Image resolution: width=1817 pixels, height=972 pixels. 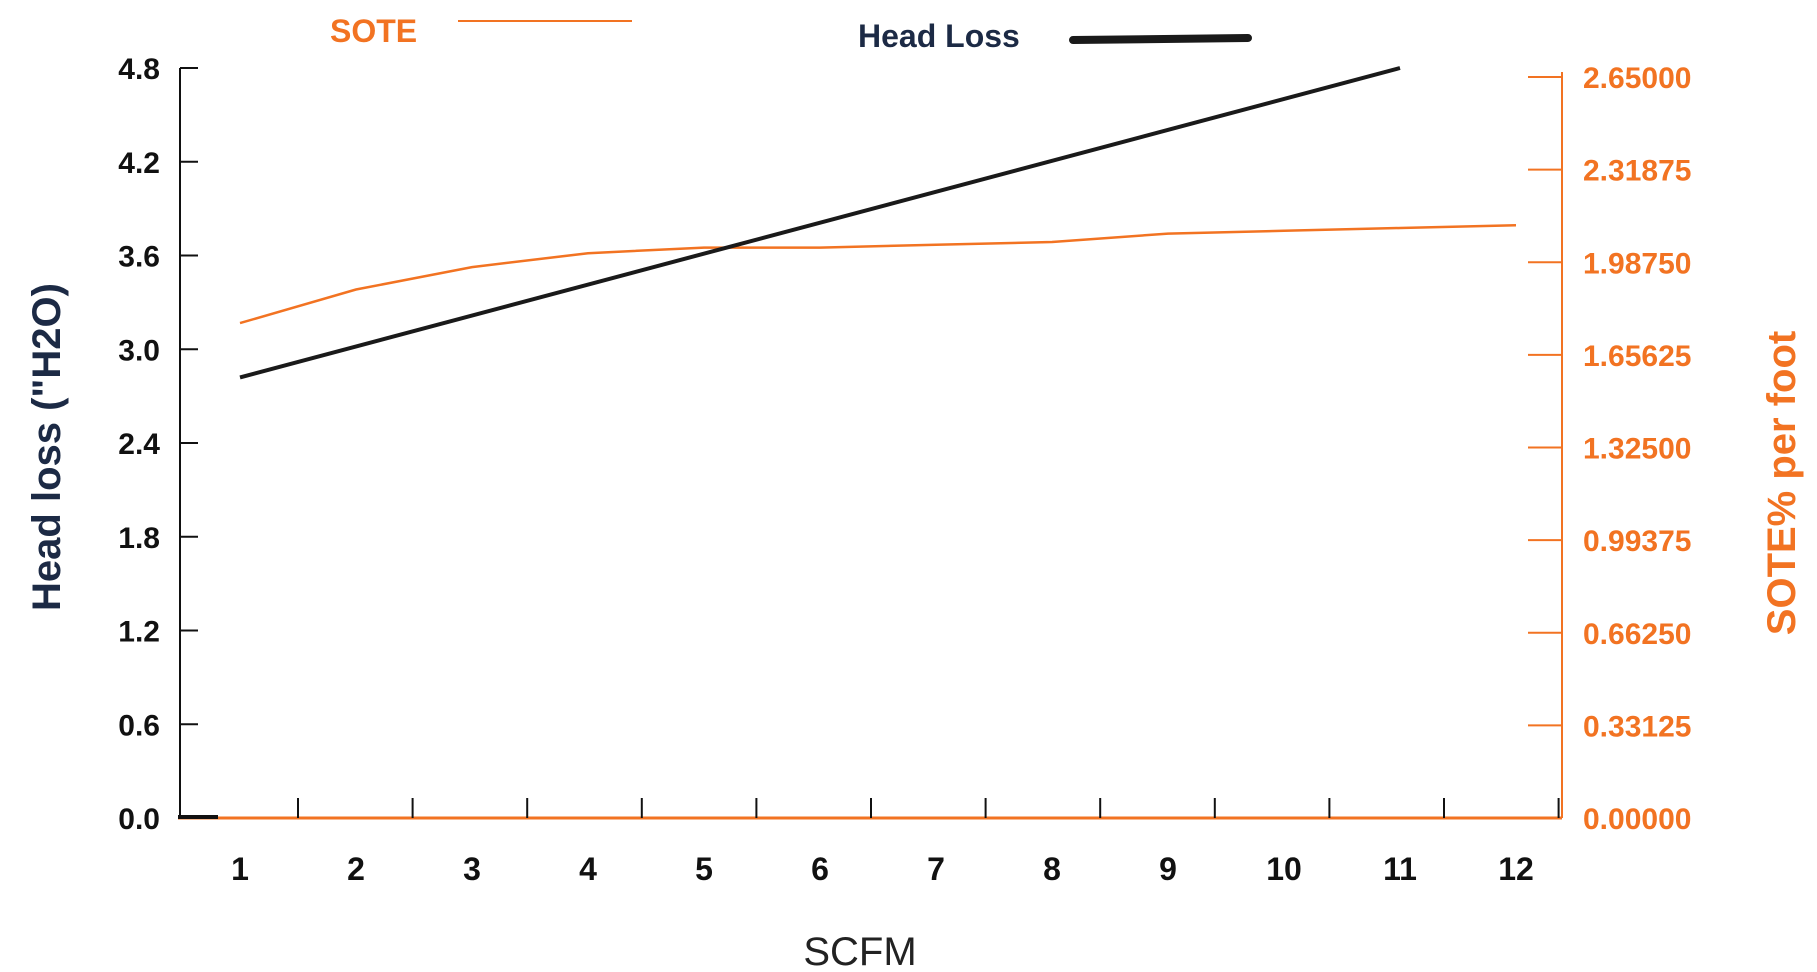 What do you see at coordinates (1637, 356) in the screenshot?
I see `right-tick-label: 1.65625` at bounding box center [1637, 356].